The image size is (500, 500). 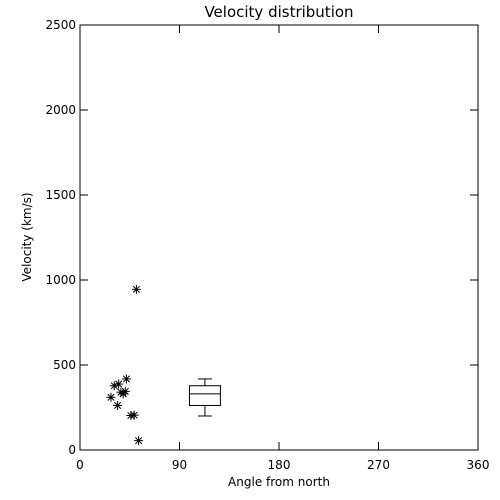 What do you see at coordinates (64, 365) in the screenshot?
I see `y-tick-label: 500` at bounding box center [64, 365].